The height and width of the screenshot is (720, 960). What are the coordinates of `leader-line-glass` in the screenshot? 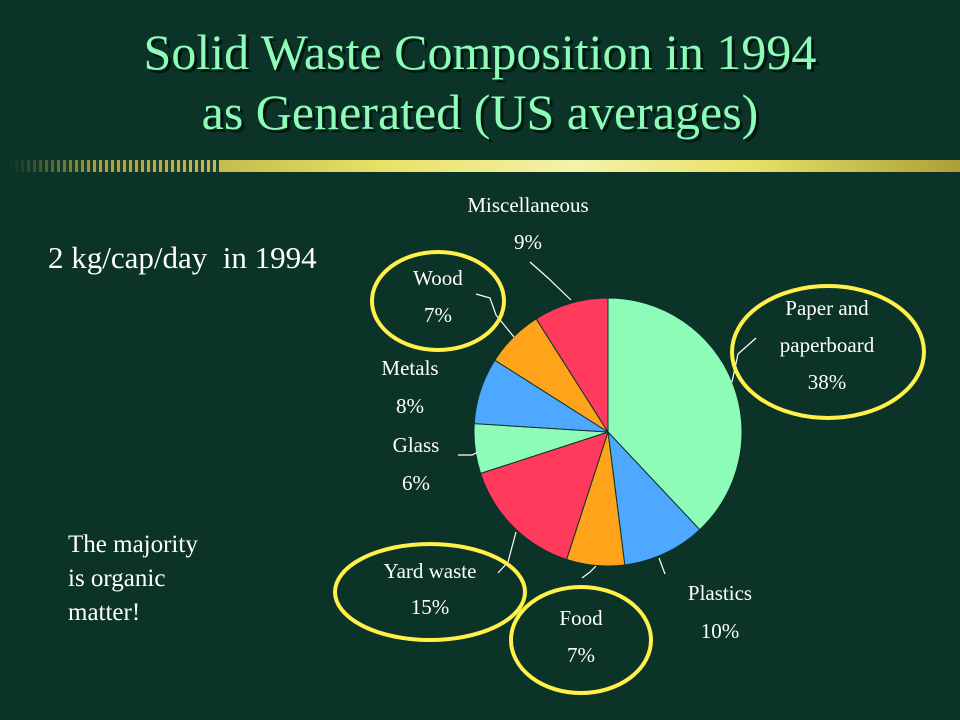 It's located at (468, 453).